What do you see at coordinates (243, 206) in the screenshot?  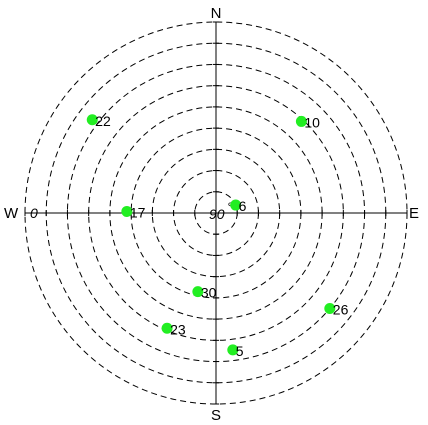 I see `satellite-label: 6` at bounding box center [243, 206].